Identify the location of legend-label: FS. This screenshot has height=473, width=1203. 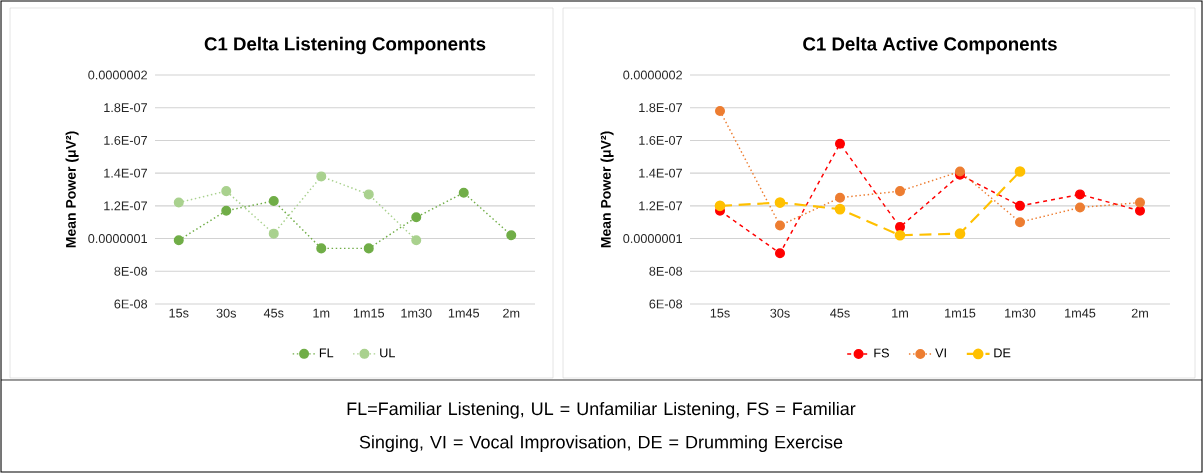
(881, 353).